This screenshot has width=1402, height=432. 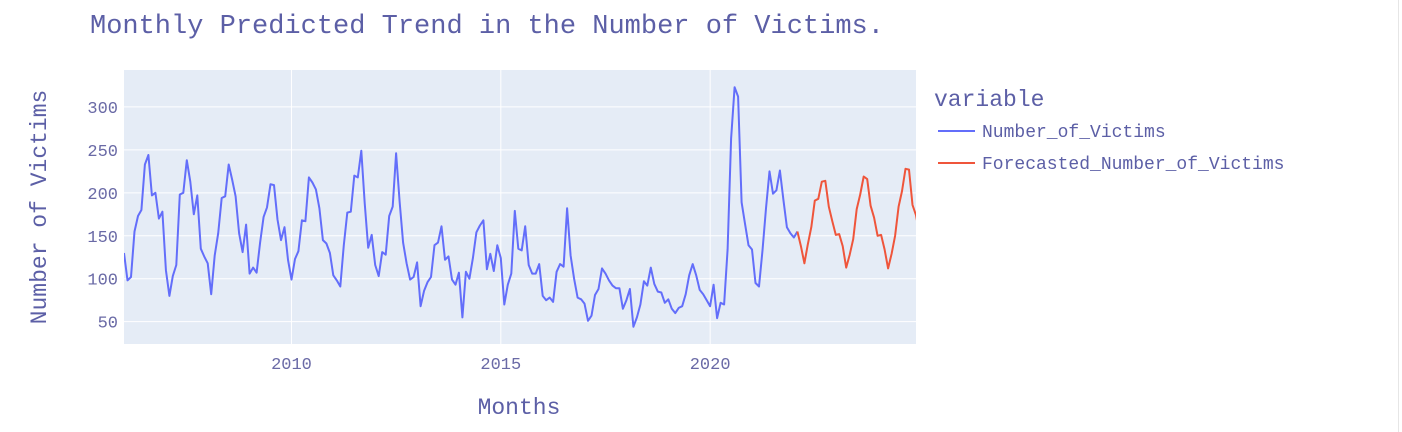 What do you see at coordinates (102, 281) in the screenshot?
I see `y-tick-label: 100` at bounding box center [102, 281].